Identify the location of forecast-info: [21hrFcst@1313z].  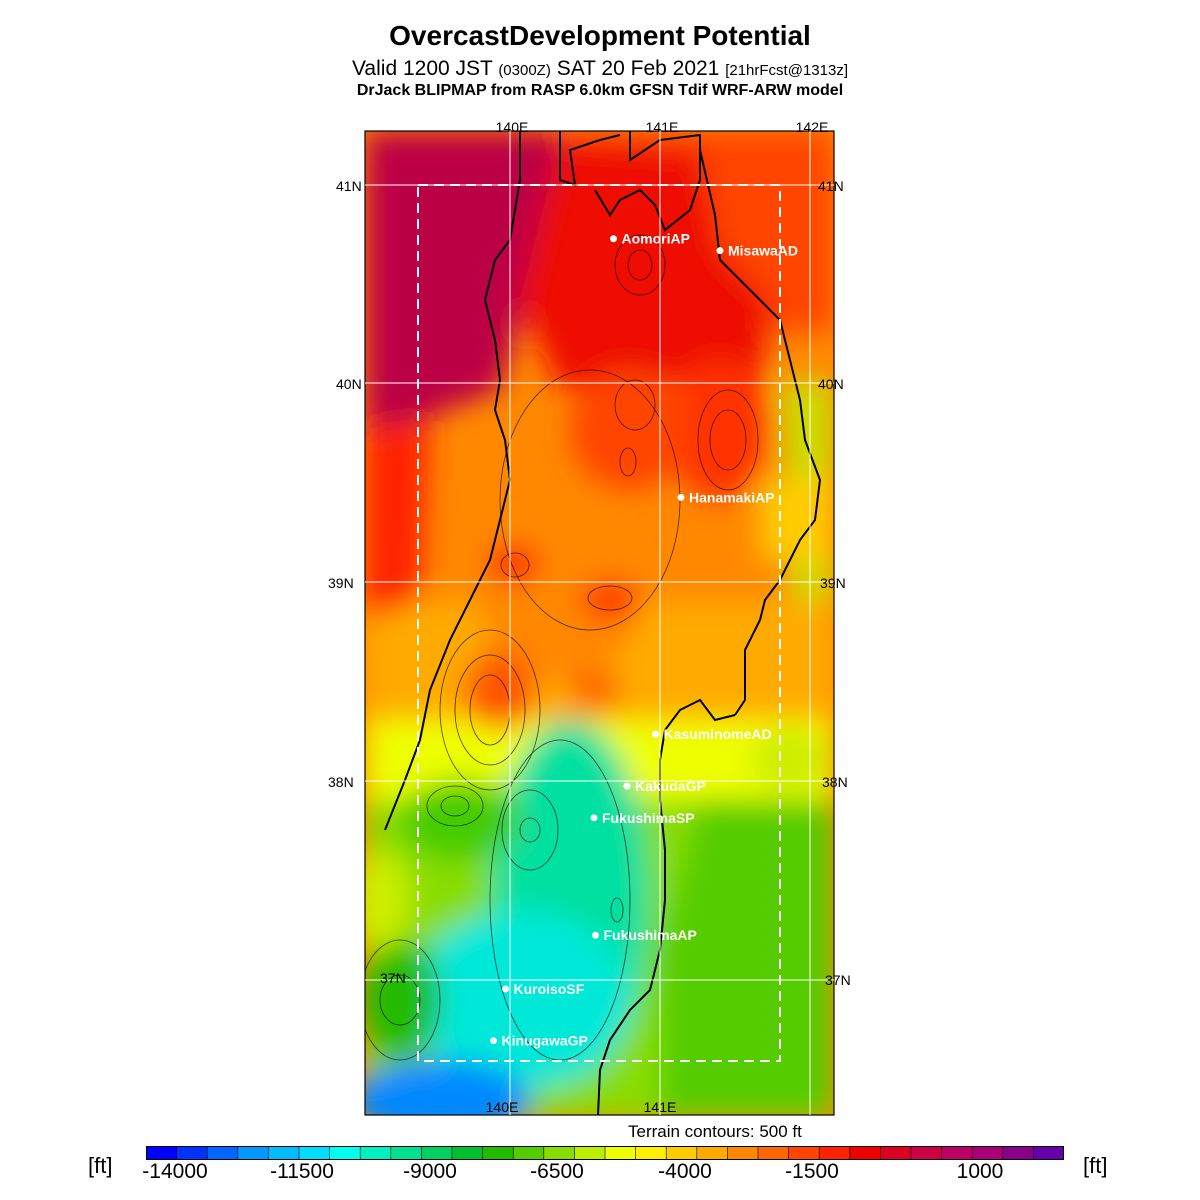
(786, 70).